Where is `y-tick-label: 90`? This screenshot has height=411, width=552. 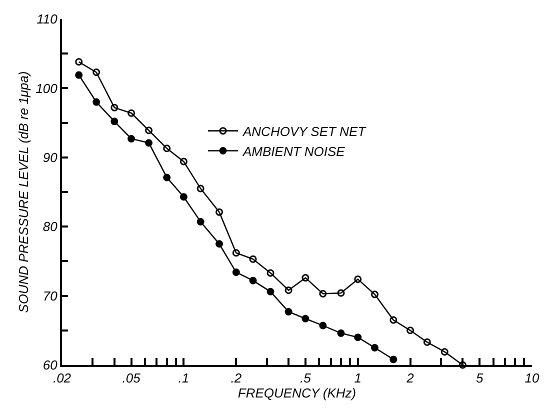 y-tick-label: 90 is located at coordinates (50, 157).